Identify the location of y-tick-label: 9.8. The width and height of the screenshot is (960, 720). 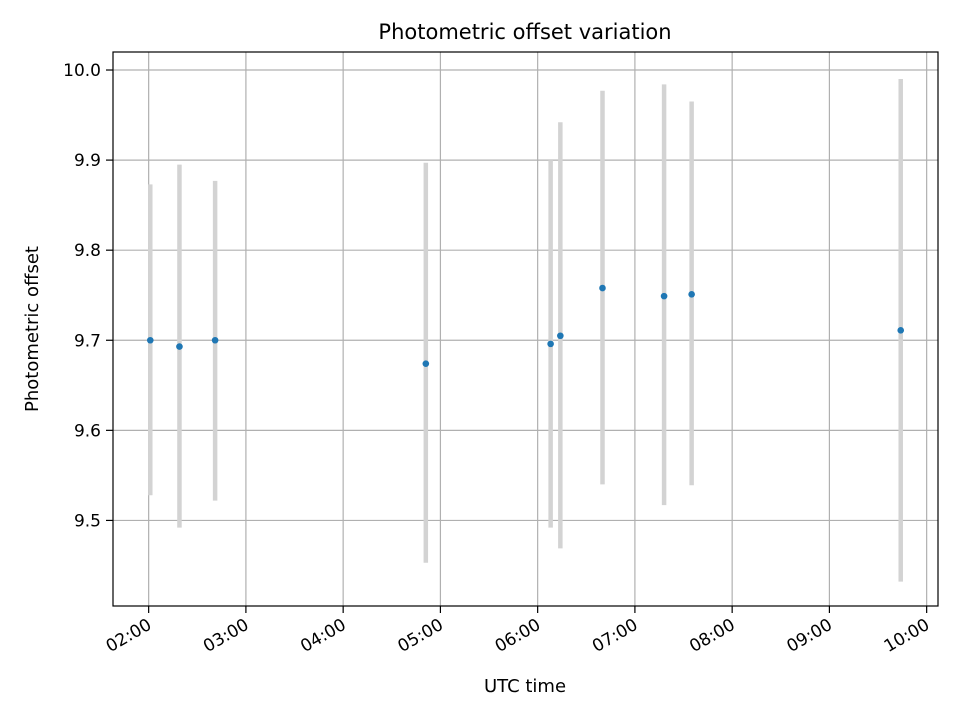
(87, 251).